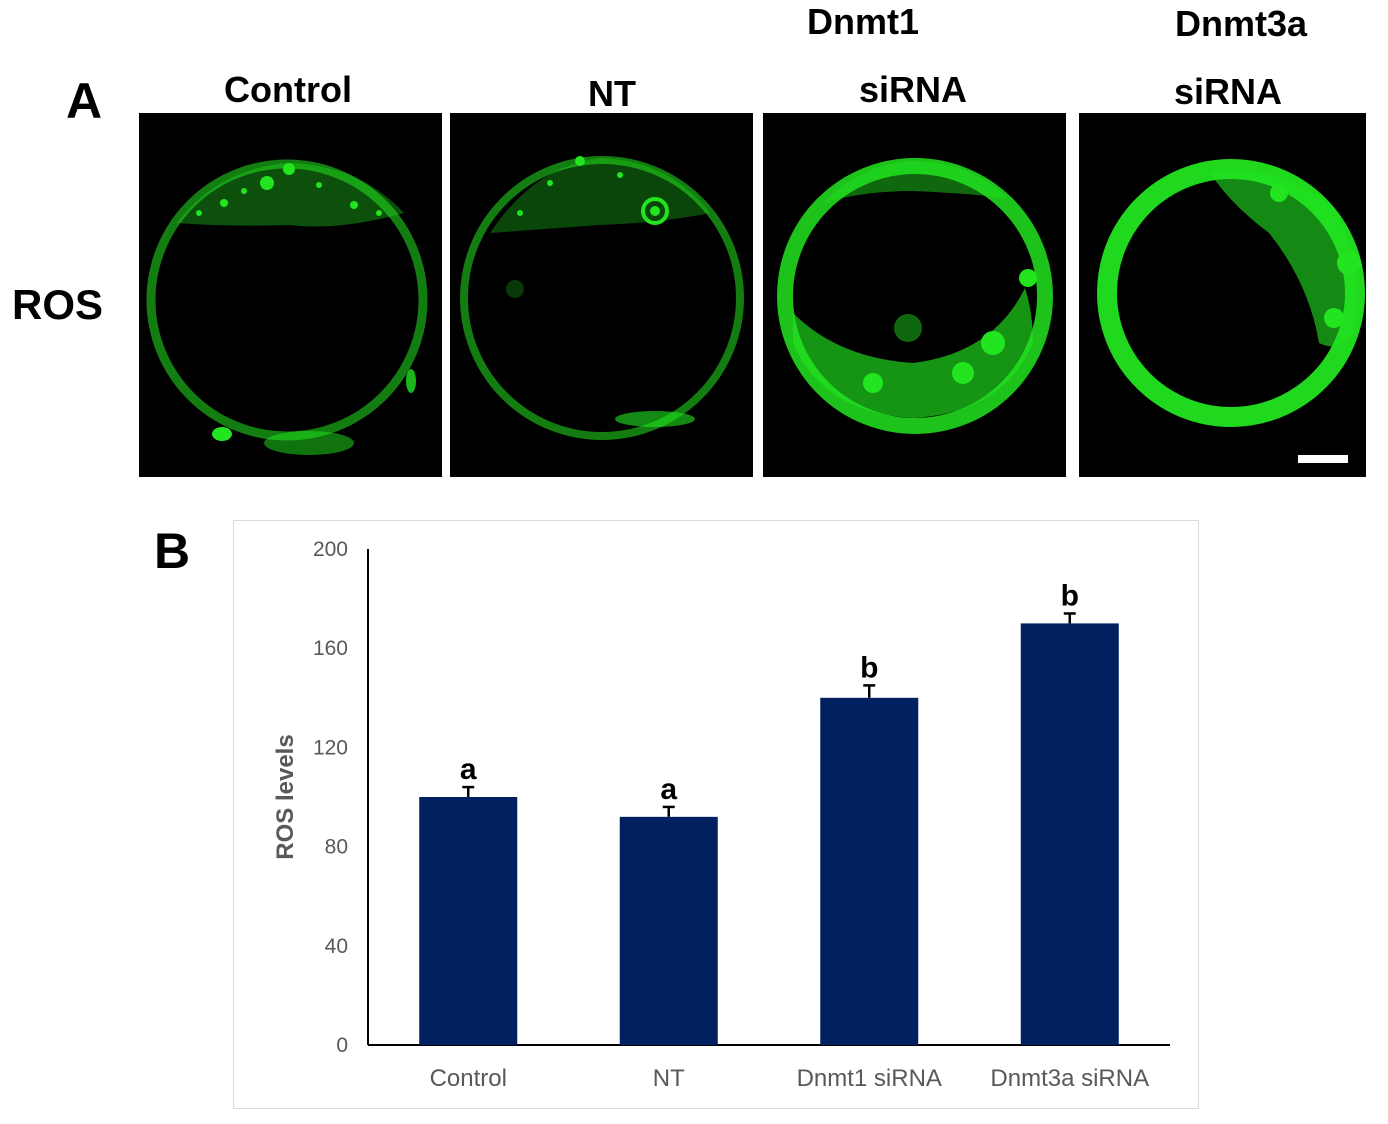 The height and width of the screenshot is (1124, 1388). Describe the element at coordinates (862, 21) in the screenshot. I see `col-title-dnmt1-line1: Dnmt1` at that location.